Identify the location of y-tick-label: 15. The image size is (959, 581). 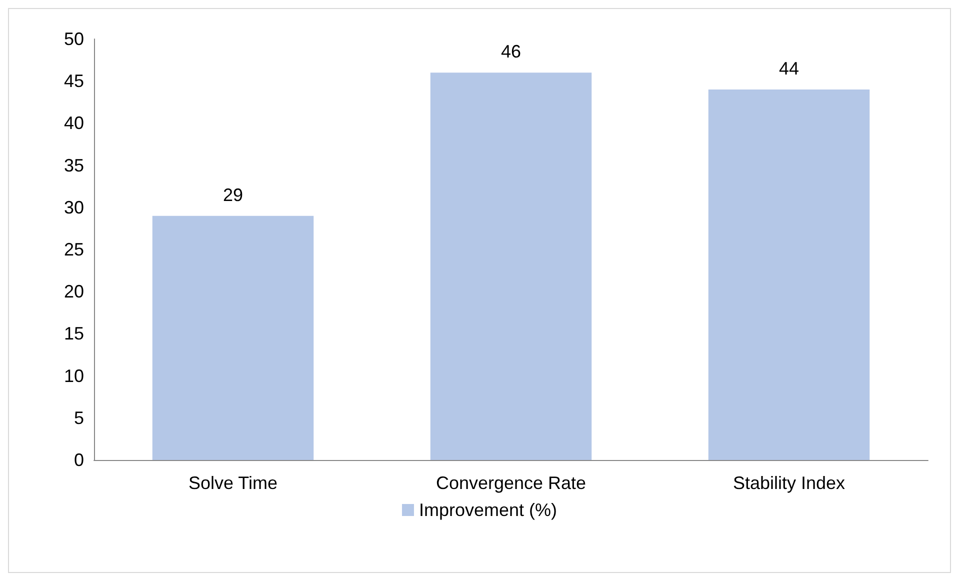
(74, 334).